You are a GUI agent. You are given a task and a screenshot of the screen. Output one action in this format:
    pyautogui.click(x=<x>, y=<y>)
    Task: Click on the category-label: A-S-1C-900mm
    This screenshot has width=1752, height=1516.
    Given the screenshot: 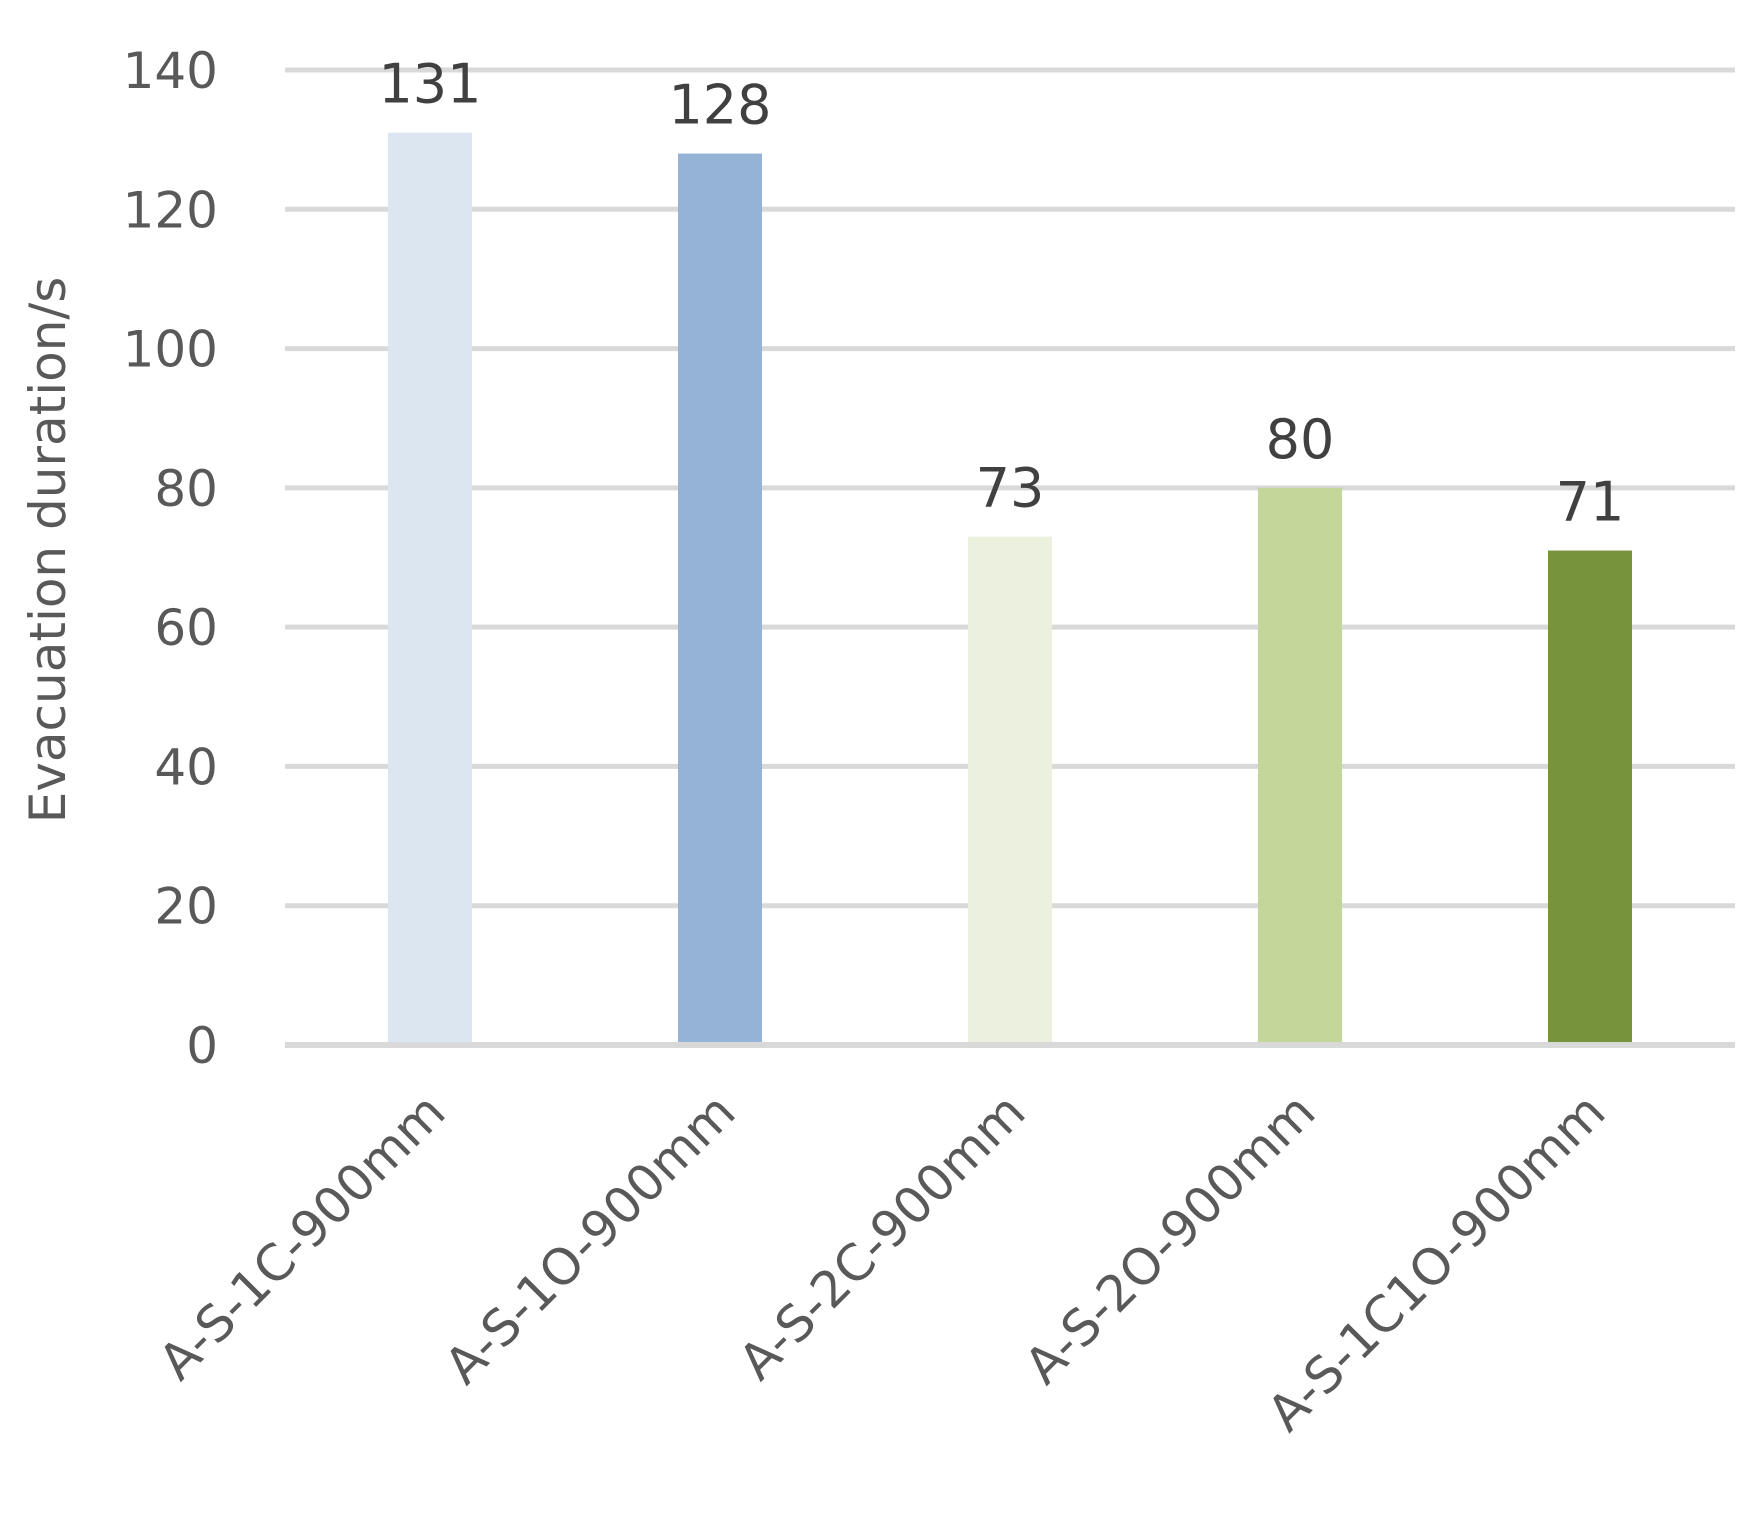 What is the action you would take?
    pyautogui.click(x=302, y=1236)
    